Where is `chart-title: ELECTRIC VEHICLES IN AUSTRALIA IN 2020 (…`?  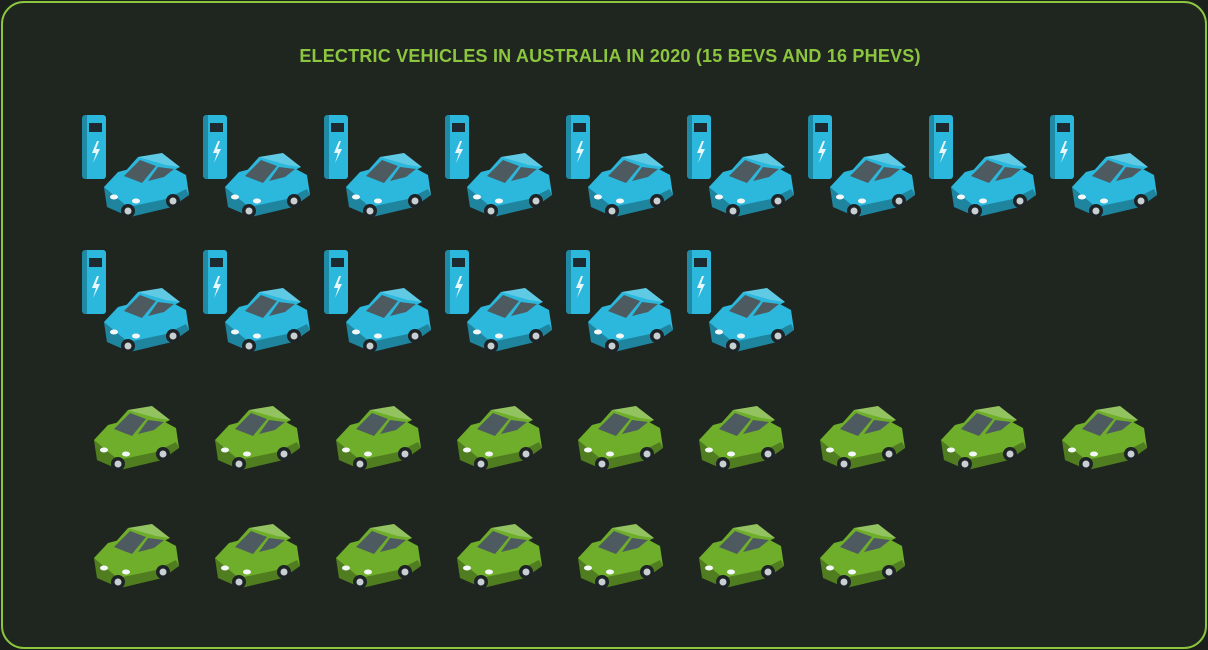
chart-title: ELECTRIC VEHICLES IN AUSTRALIA IN 2020 (… is located at coordinates (609, 56).